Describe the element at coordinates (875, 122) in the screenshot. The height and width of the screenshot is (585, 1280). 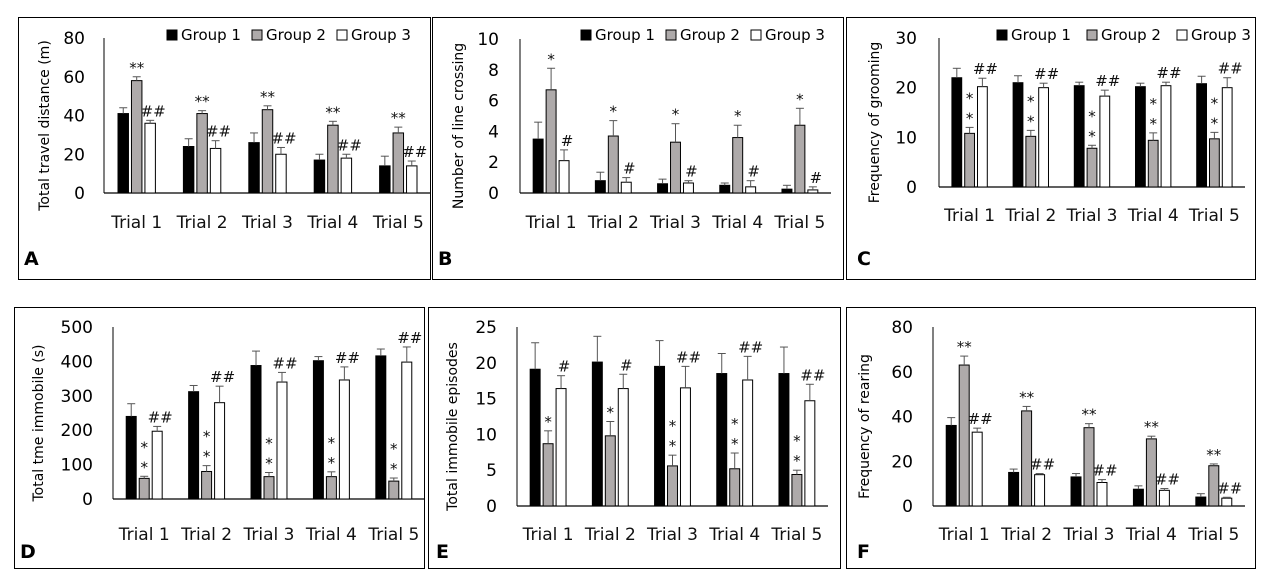
I see `y-axis-label: Frequency of grooming` at that location.